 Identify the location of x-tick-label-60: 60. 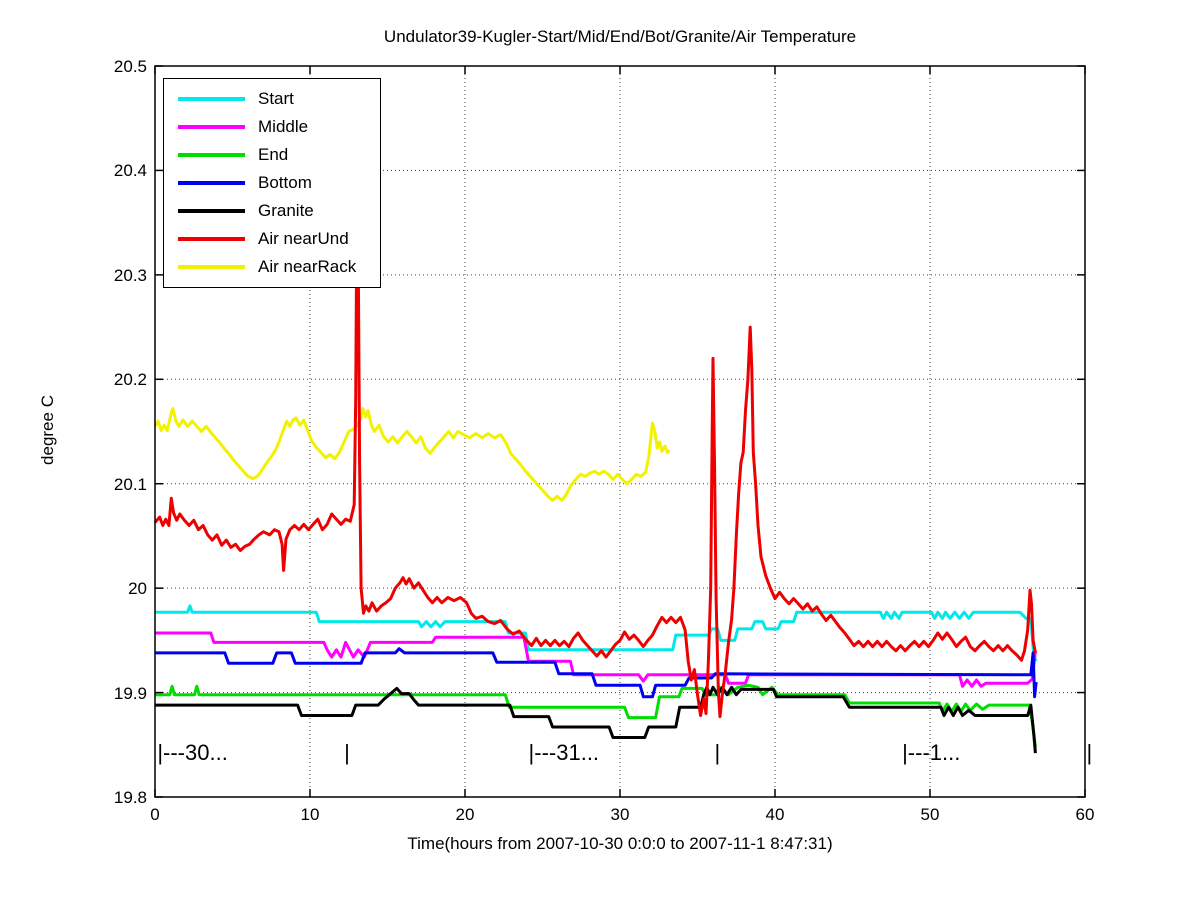
(1085, 814).